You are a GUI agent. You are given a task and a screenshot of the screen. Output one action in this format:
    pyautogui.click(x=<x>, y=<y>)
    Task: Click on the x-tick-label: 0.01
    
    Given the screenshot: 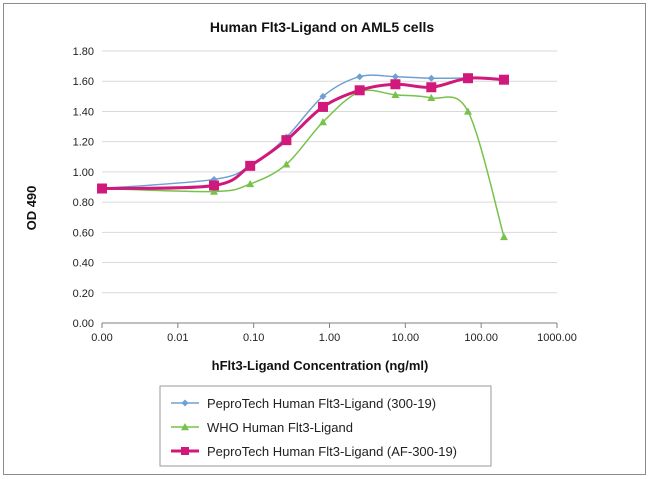 What is the action you would take?
    pyautogui.click(x=177, y=338)
    